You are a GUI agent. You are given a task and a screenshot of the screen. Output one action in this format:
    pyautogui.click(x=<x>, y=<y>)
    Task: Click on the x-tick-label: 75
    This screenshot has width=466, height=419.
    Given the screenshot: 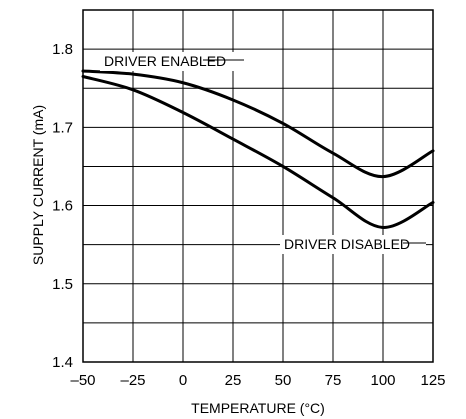 What is the action you would take?
    pyautogui.click(x=333, y=380)
    